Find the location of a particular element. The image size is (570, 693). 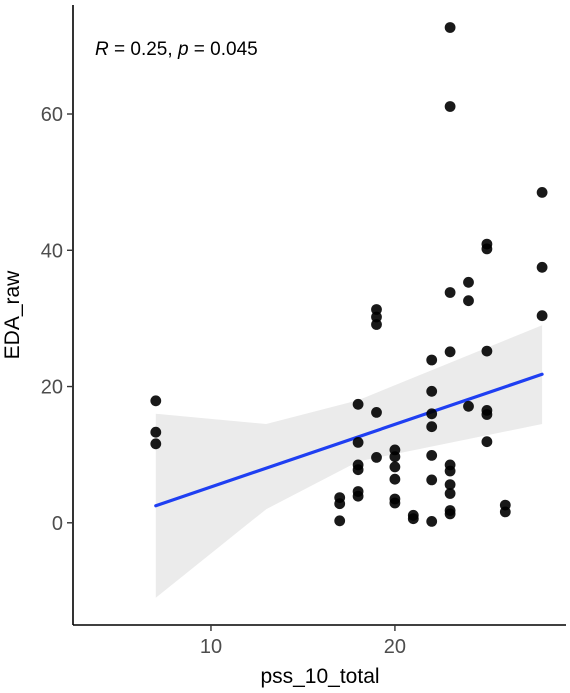

y-tick-label-20: 20 is located at coordinates (52, 388).